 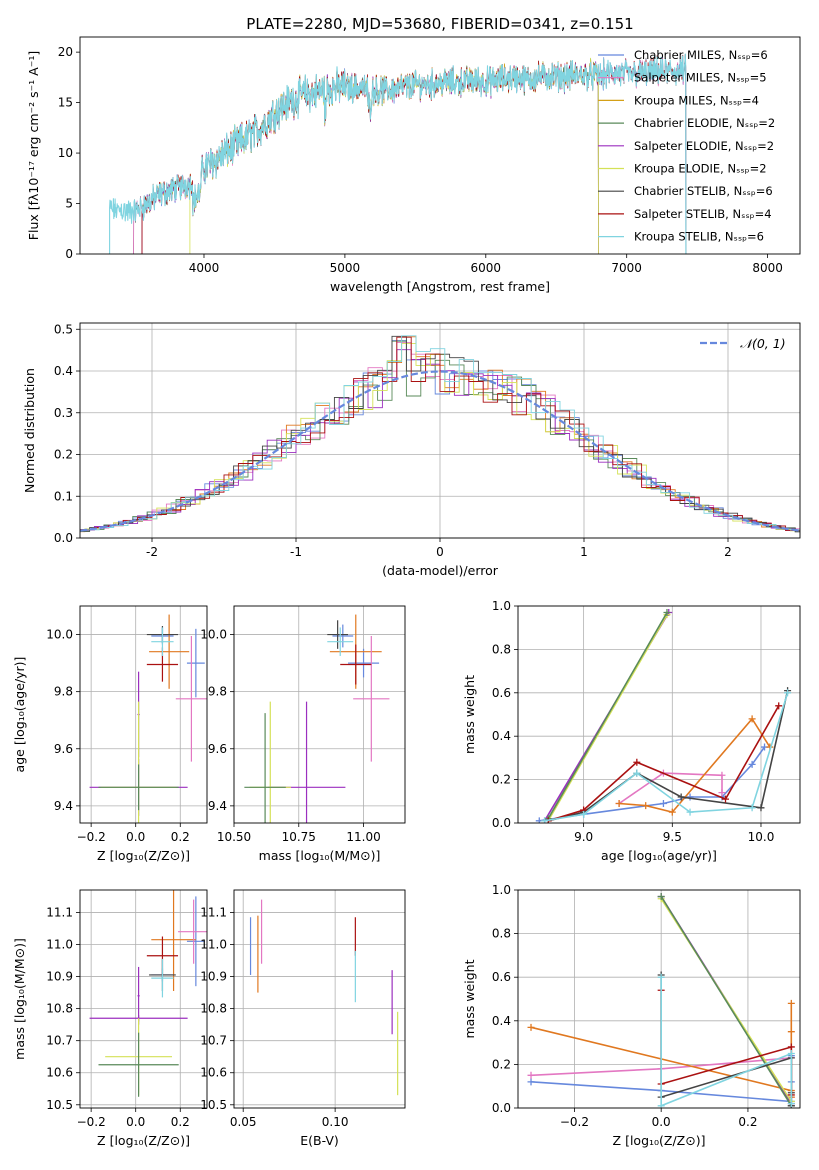 I want to click on y-tick-label: 9.4, so click(x=63, y=806).